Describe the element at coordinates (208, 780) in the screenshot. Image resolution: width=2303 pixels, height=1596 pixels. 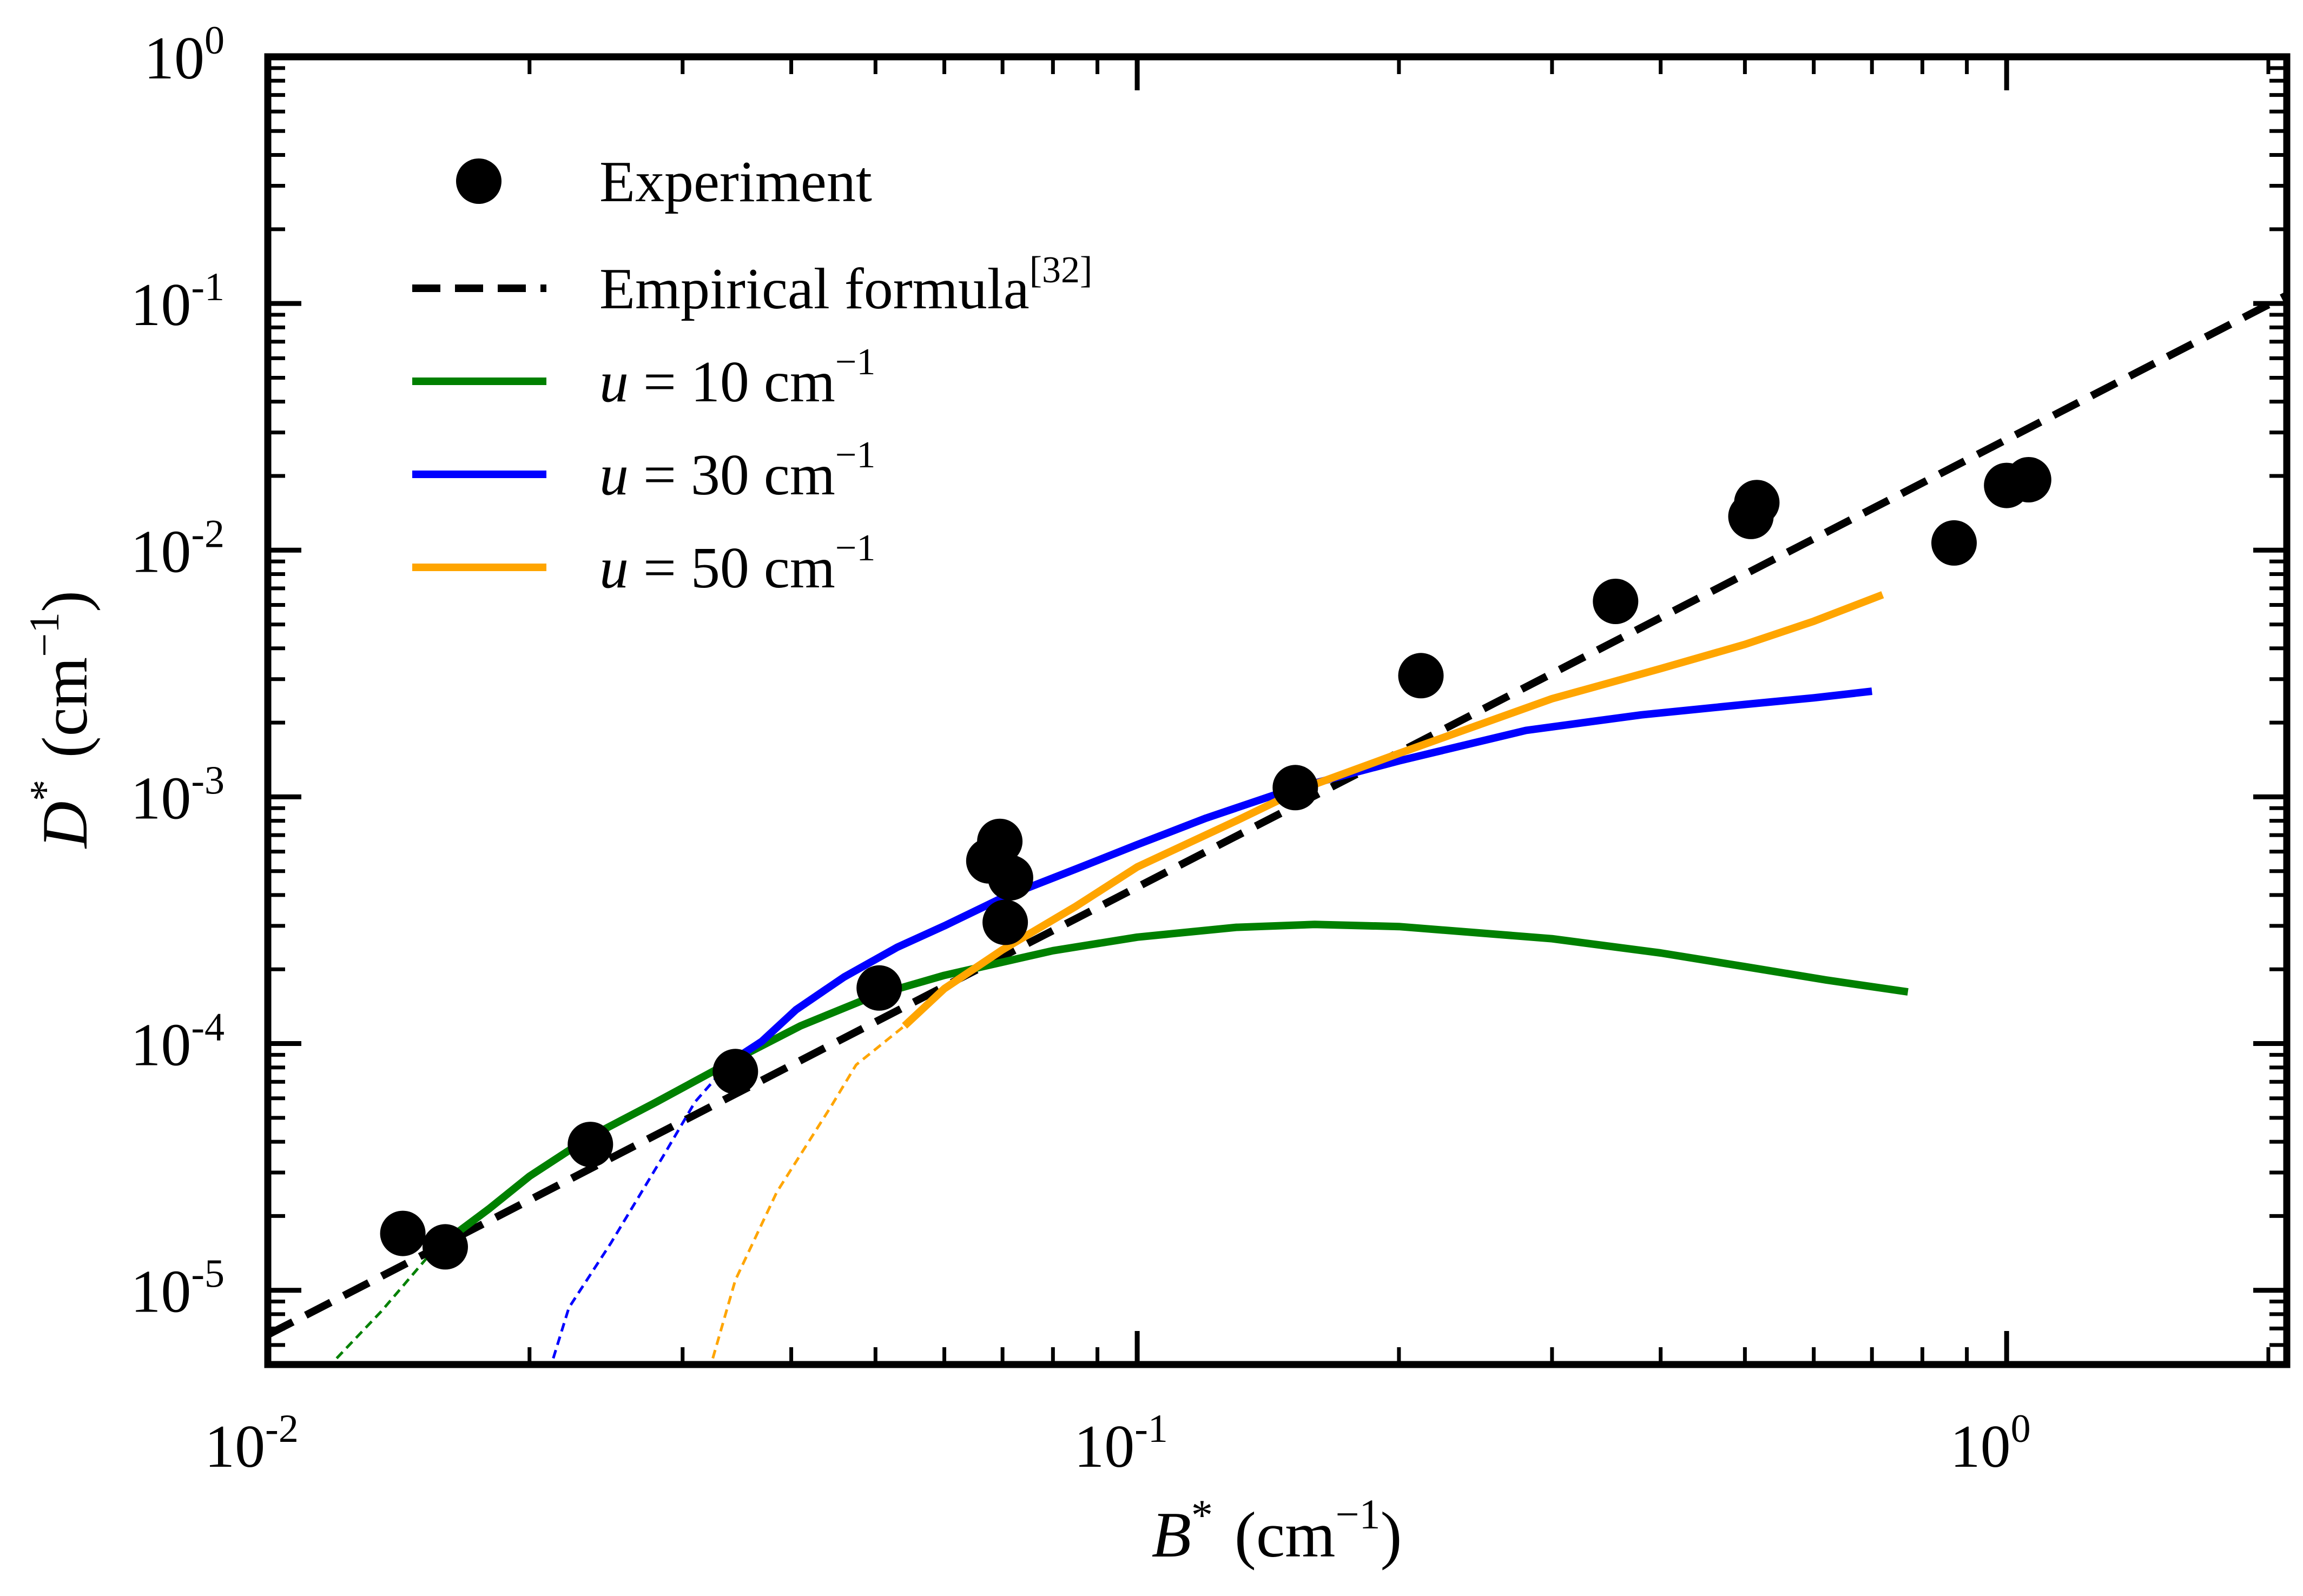
I see `y-tick-label-exponent: -3` at that location.